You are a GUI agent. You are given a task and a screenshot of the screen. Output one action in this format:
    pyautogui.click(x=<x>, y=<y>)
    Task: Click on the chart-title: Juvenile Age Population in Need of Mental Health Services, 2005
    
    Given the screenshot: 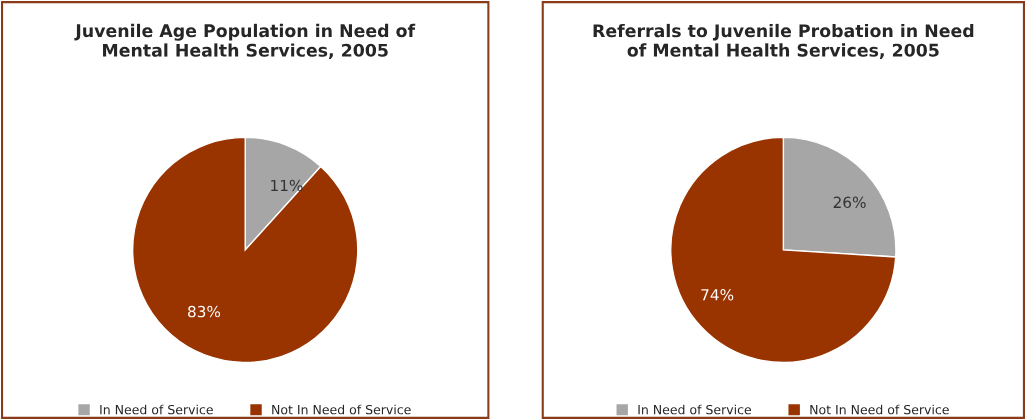 What is the action you would take?
    pyautogui.click(x=245, y=41)
    